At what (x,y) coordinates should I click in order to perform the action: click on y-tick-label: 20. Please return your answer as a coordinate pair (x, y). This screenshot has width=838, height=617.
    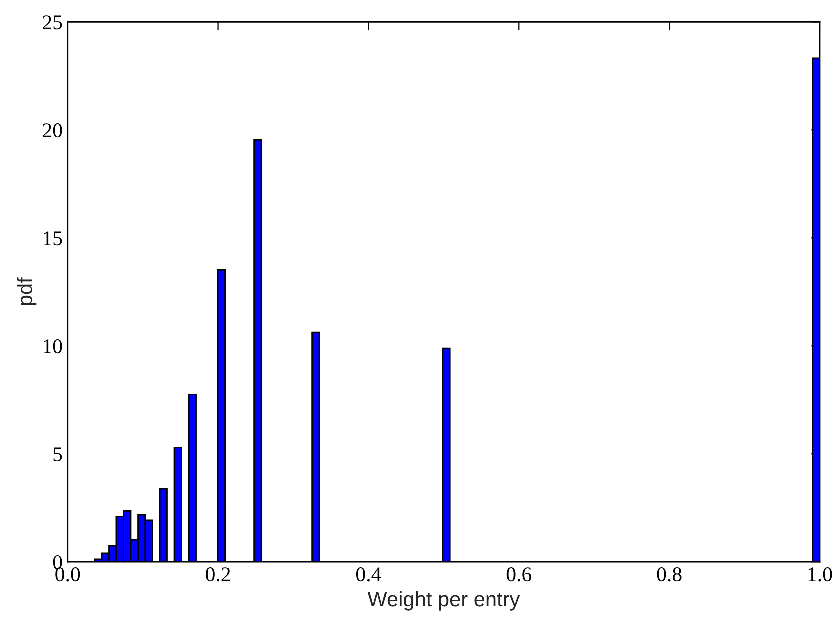
    Looking at the image, I should click on (52, 131).